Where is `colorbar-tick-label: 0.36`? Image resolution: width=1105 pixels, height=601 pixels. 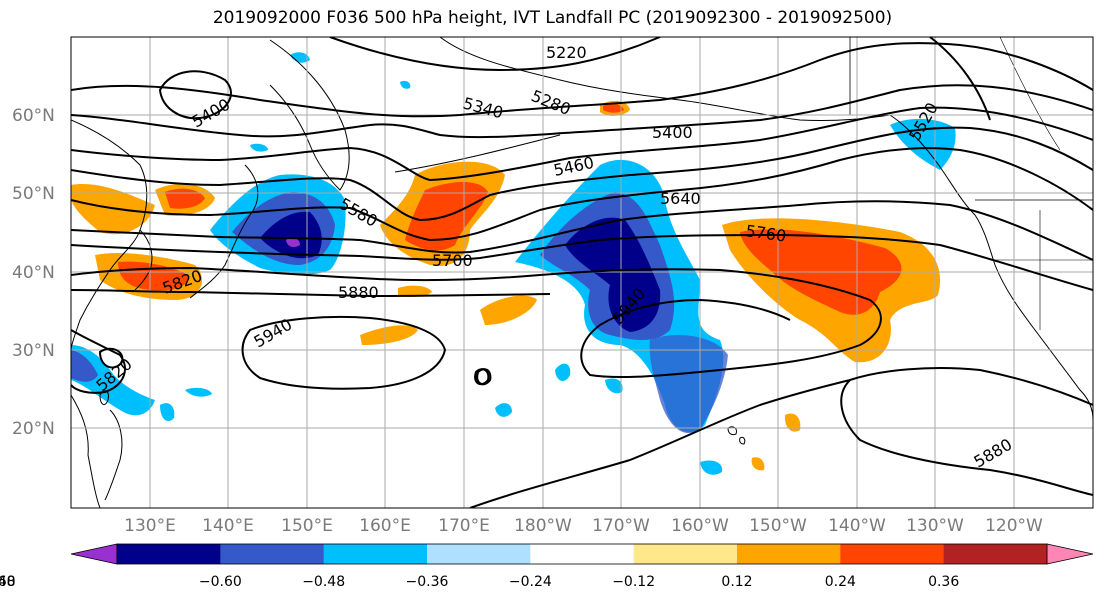 colorbar-tick-label: 0.36 is located at coordinates (943, 582).